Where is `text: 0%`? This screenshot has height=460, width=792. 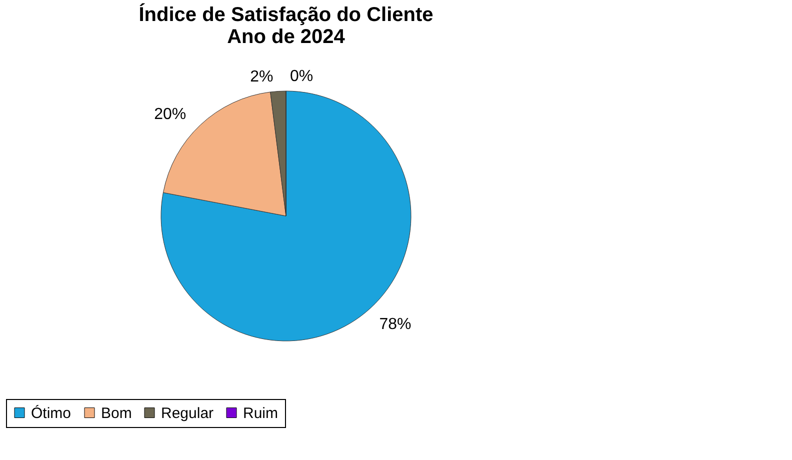
text: 0% is located at coordinates (302, 76).